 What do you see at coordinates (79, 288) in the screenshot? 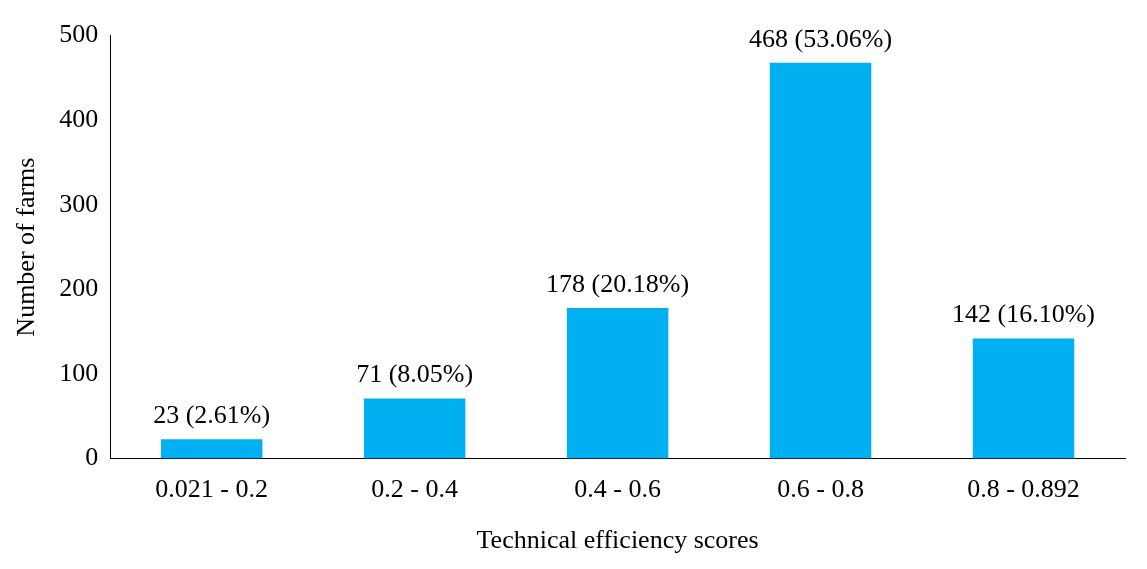
I see `y-tick-label: 200` at bounding box center [79, 288].